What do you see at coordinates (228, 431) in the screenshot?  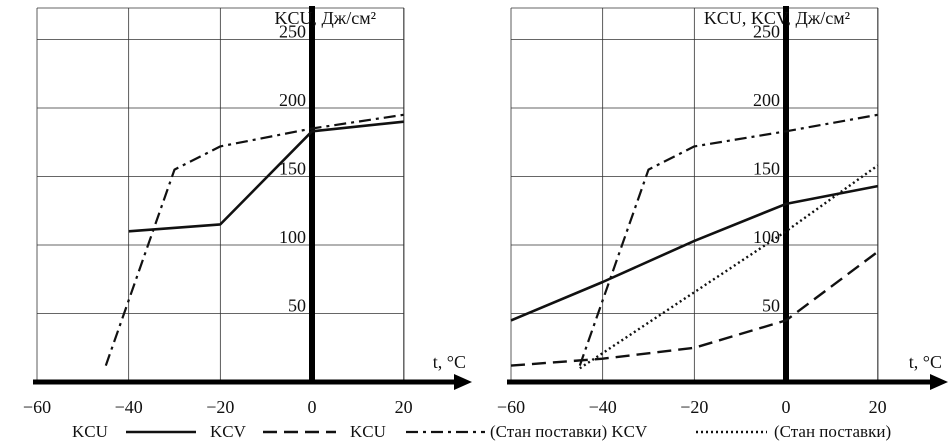 I see `legend-label-kcv: KCV` at bounding box center [228, 431].